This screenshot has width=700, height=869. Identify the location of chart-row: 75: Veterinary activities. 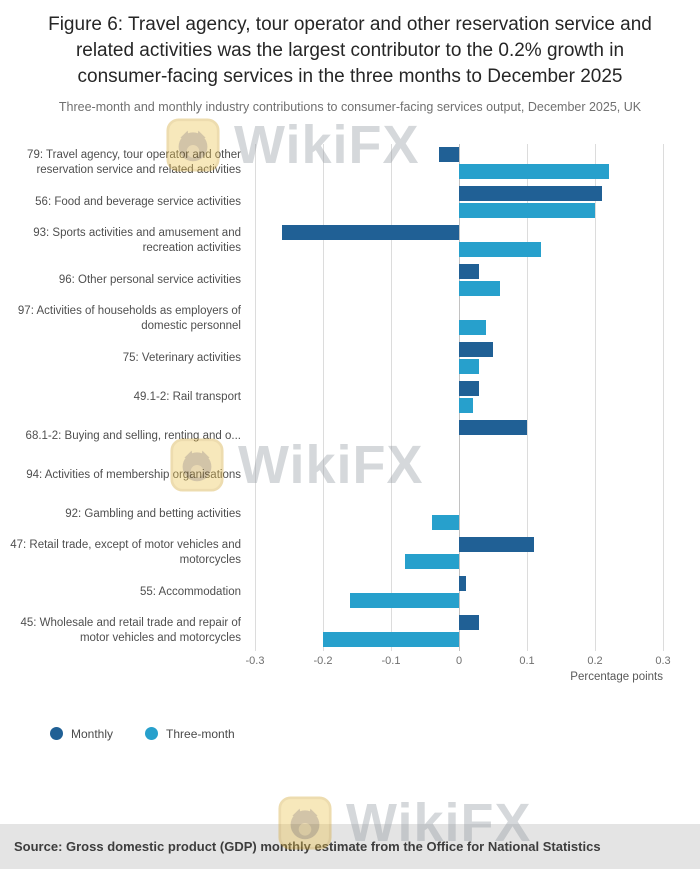
(350, 358).